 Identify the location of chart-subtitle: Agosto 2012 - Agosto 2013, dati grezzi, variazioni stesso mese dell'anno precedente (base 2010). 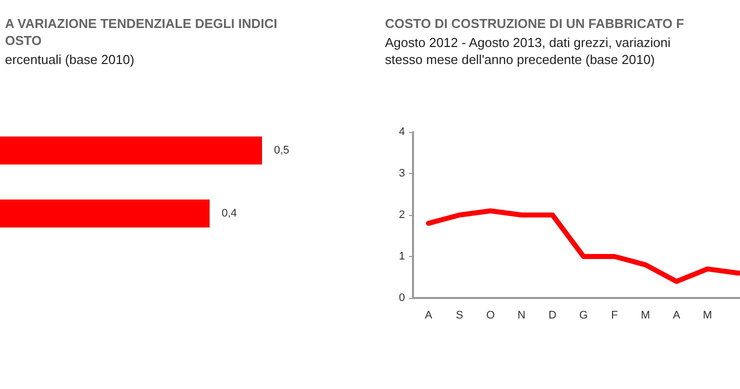
(528, 51).